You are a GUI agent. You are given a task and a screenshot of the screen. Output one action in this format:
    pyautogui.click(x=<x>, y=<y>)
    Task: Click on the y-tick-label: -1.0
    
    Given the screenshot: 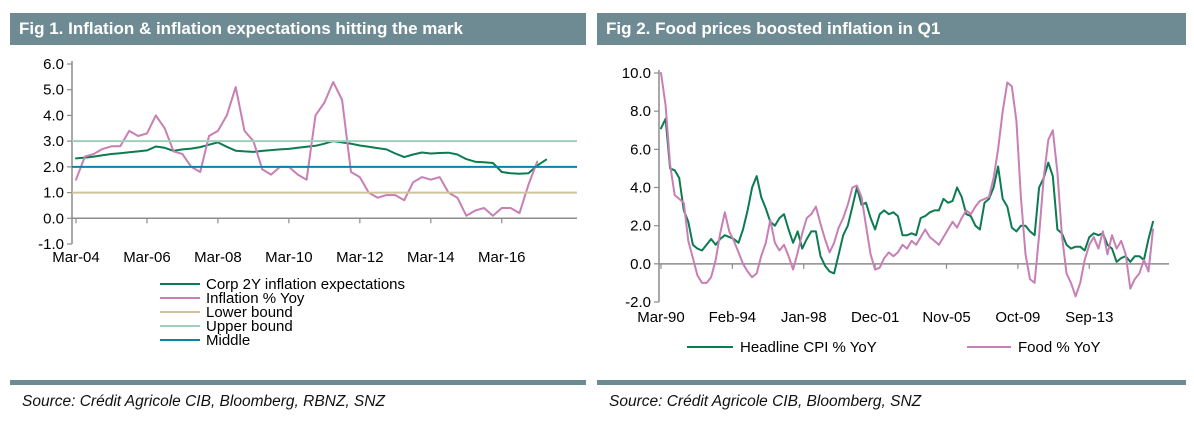 What is the action you would take?
    pyautogui.click(x=51, y=244)
    